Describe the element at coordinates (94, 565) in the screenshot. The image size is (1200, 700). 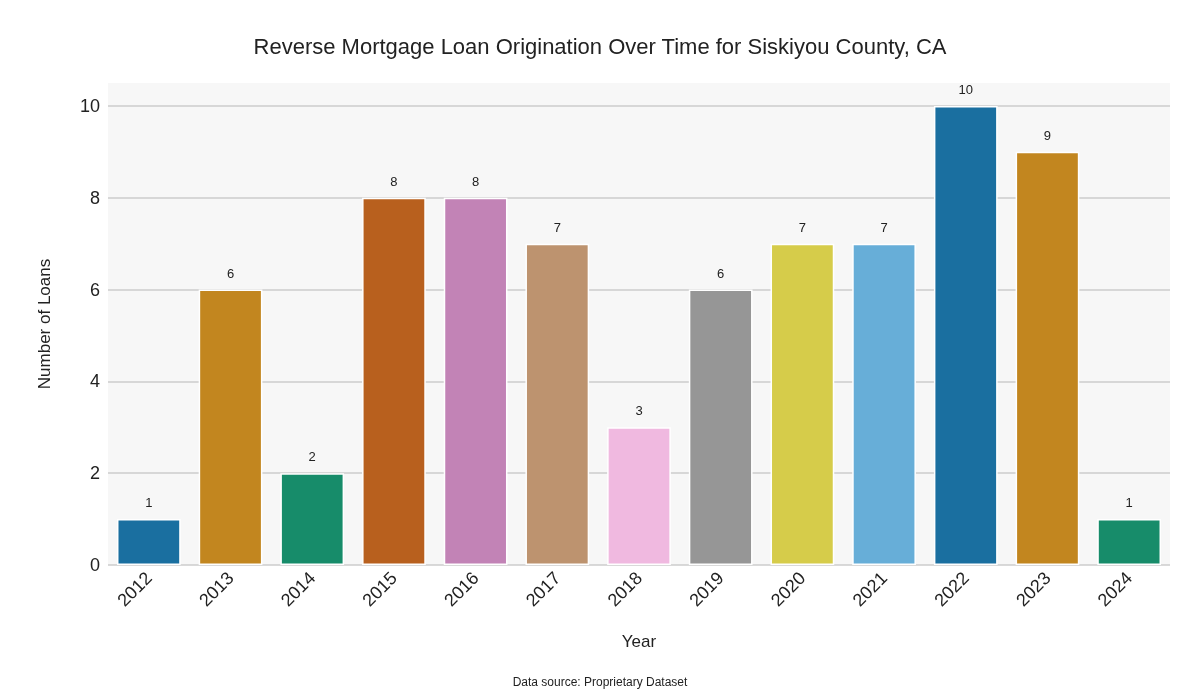
I see `y-tick-label: 0` at that location.